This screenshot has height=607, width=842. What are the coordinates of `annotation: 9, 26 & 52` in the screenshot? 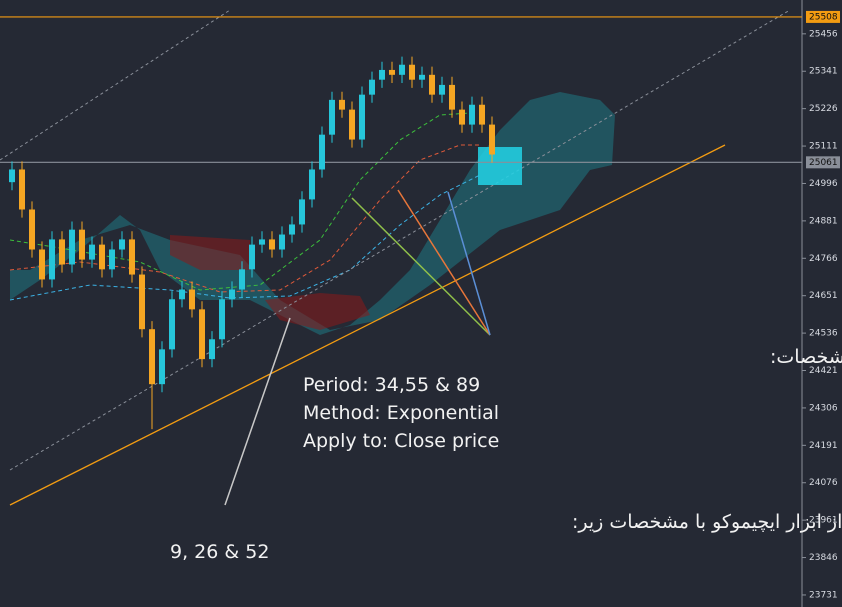 It's located at (219, 552).